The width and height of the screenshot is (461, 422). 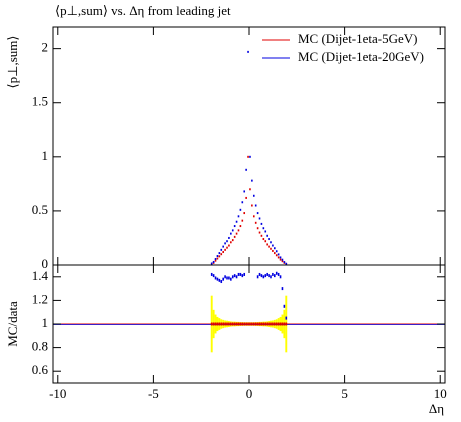 I want to click on x-axis-label: Δη, so click(x=436, y=408).